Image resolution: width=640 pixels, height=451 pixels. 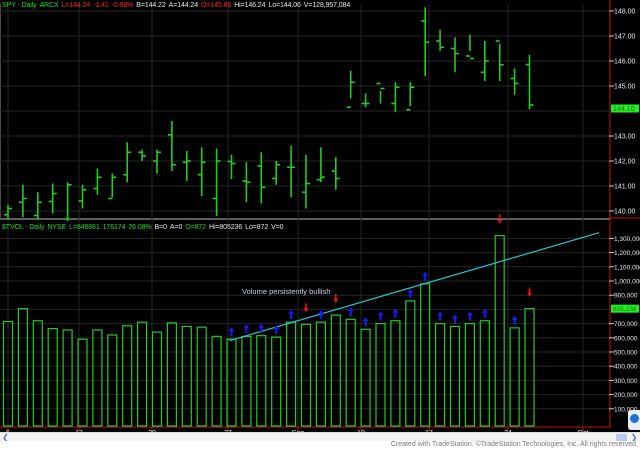 What do you see at coordinates (625, 37) in the screenshot?
I see `price-axis-label: 147.00` at bounding box center [625, 37].